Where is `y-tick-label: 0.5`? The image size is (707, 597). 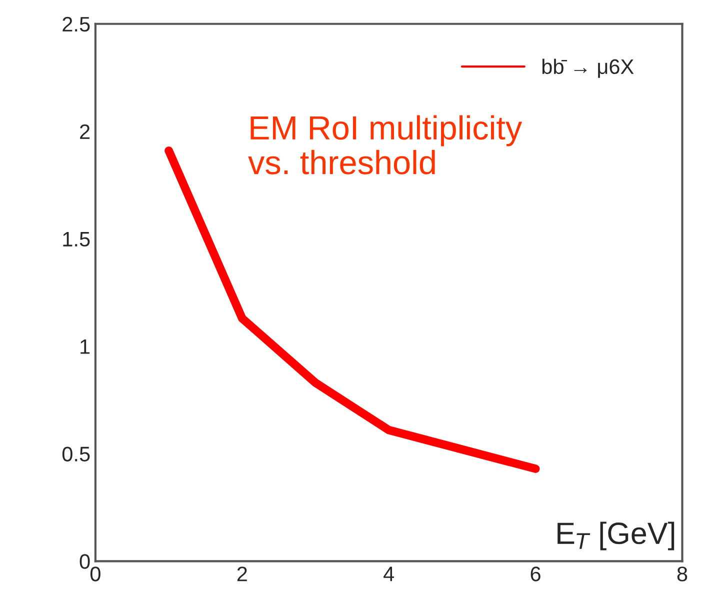 y-tick-label: 0.5 is located at coordinates (76, 454).